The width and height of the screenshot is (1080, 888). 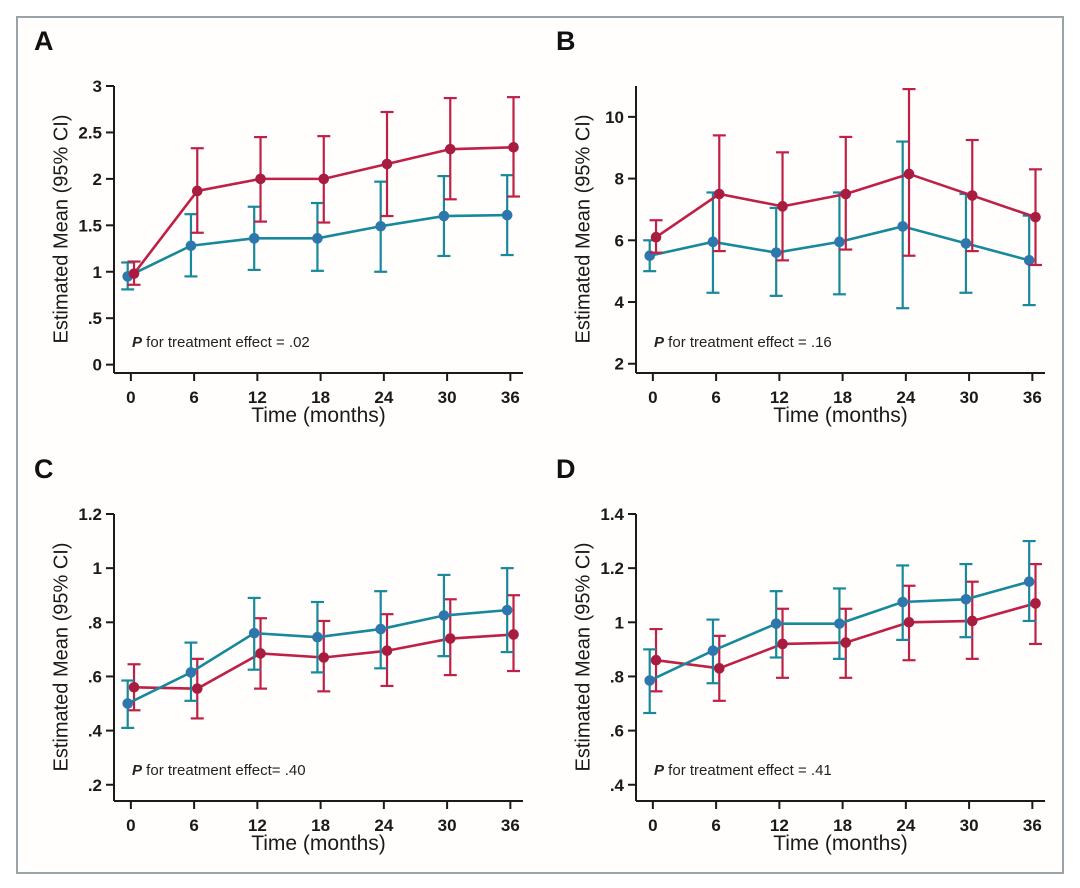 What do you see at coordinates (583, 229) in the screenshot?
I see `panel-b-y-axis-title: Estimated Mean (95% CI)` at bounding box center [583, 229].